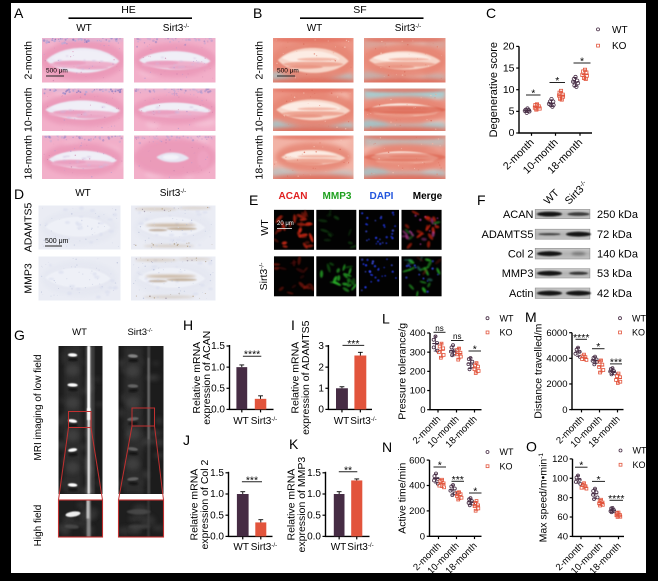  Describe the element at coordinates (386, 319) in the screenshot. I see `svg-text: L` at that location.